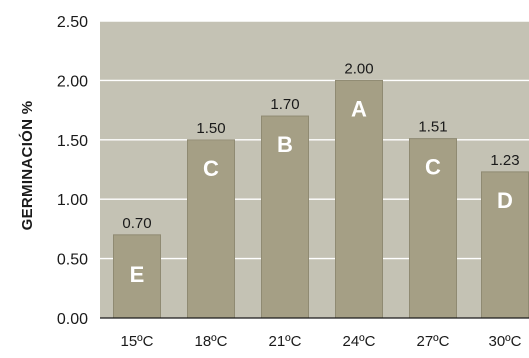  Describe the element at coordinates (285, 341) in the screenshot. I see `x-tick-label: 21ºC` at that location.